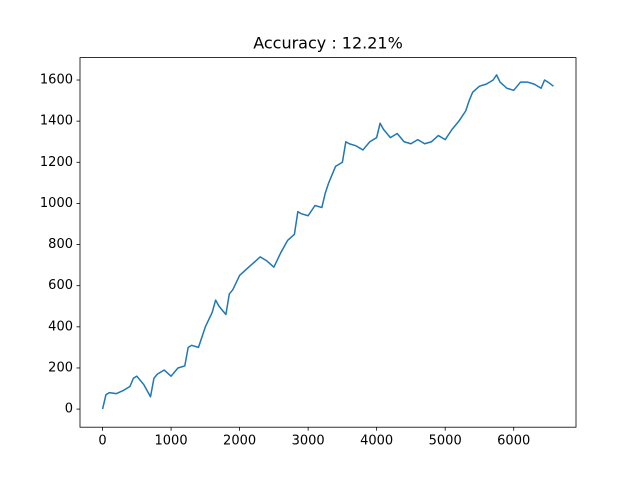 This screenshot has height=480, width=640. I want to click on y-tick-label: 600, so click(60, 285).